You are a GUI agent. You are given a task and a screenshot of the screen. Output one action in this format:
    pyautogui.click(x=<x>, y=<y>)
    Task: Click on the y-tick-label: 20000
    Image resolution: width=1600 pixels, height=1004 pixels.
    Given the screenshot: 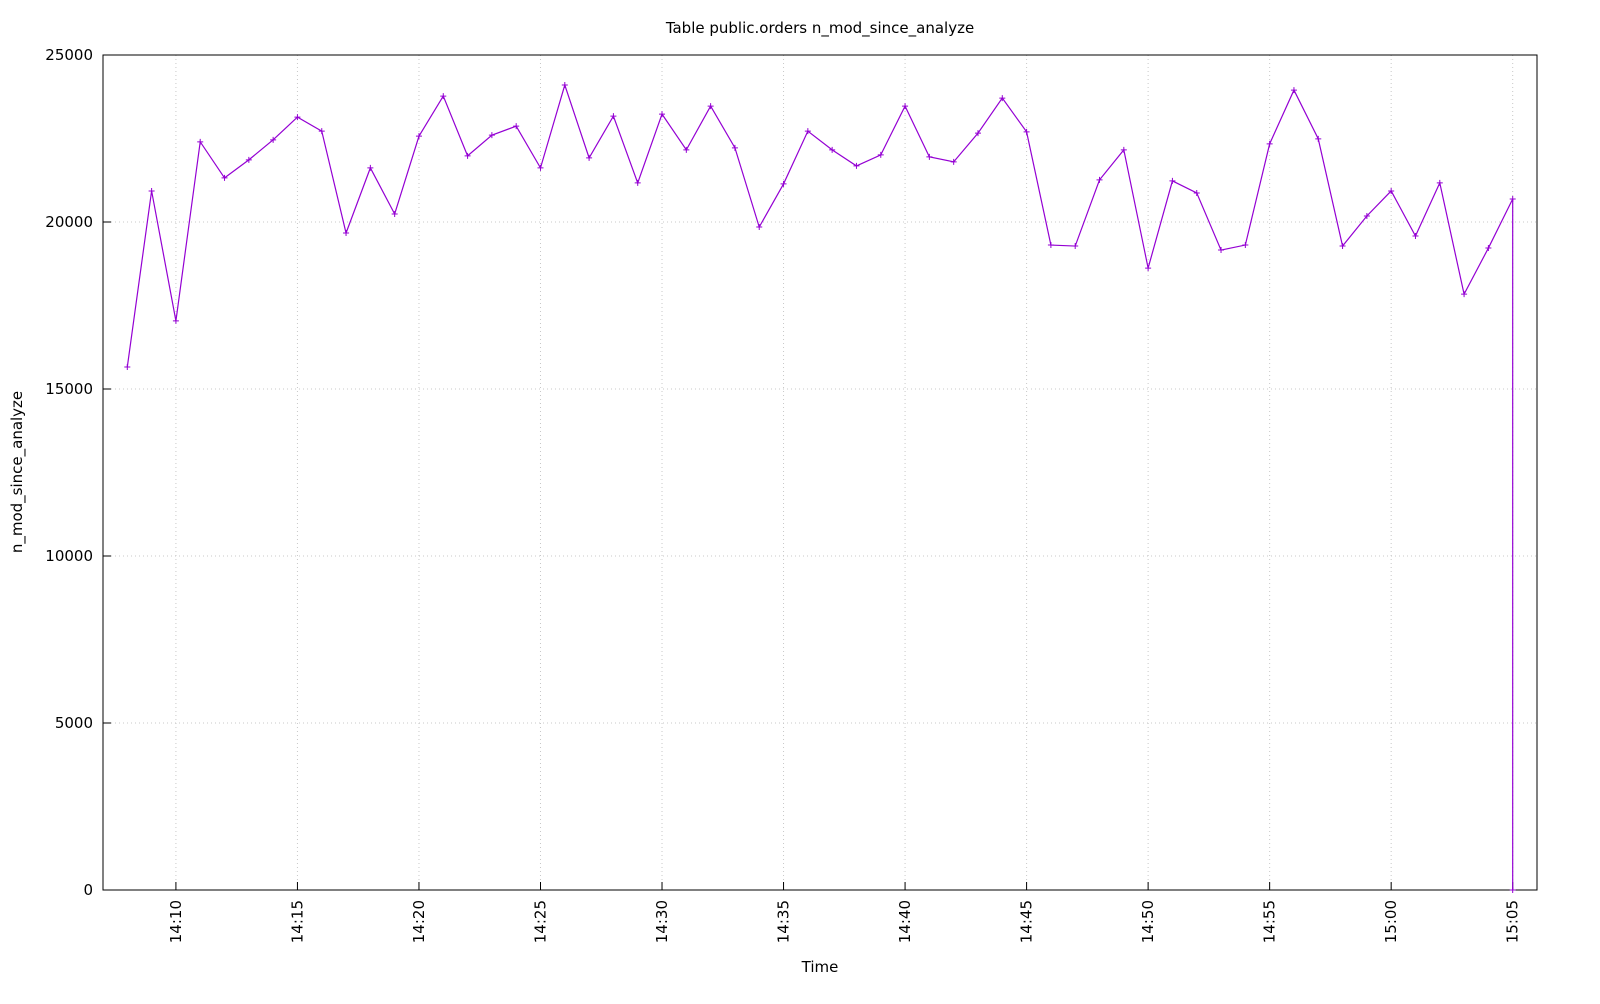 What is the action you would take?
    pyautogui.click(x=69, y=222)
    